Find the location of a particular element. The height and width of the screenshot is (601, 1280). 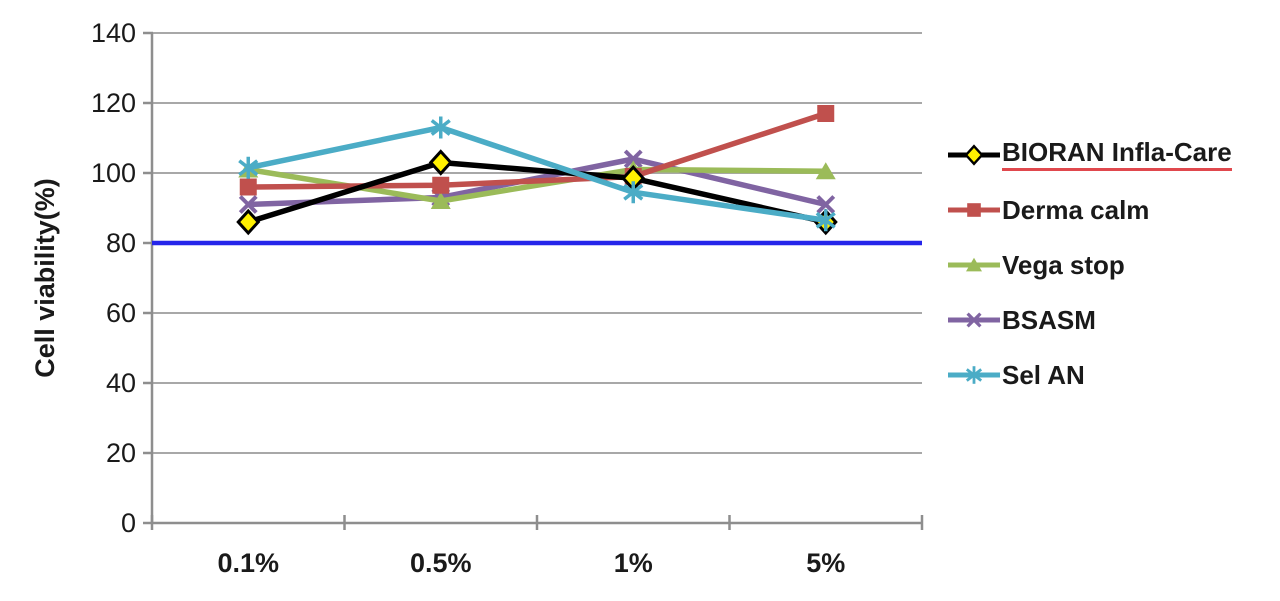

legend-item-bioran-infla-care: BIORAN Infla-Care is located at coordinates (1089, 155).